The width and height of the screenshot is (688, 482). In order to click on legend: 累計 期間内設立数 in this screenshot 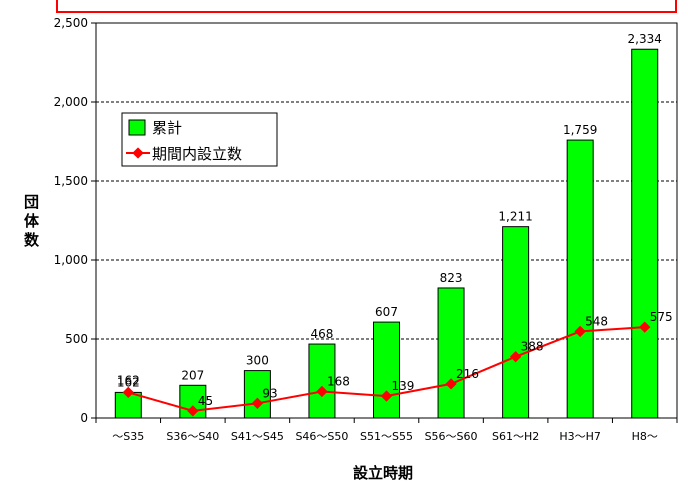, I will do `click(199, 139)`.